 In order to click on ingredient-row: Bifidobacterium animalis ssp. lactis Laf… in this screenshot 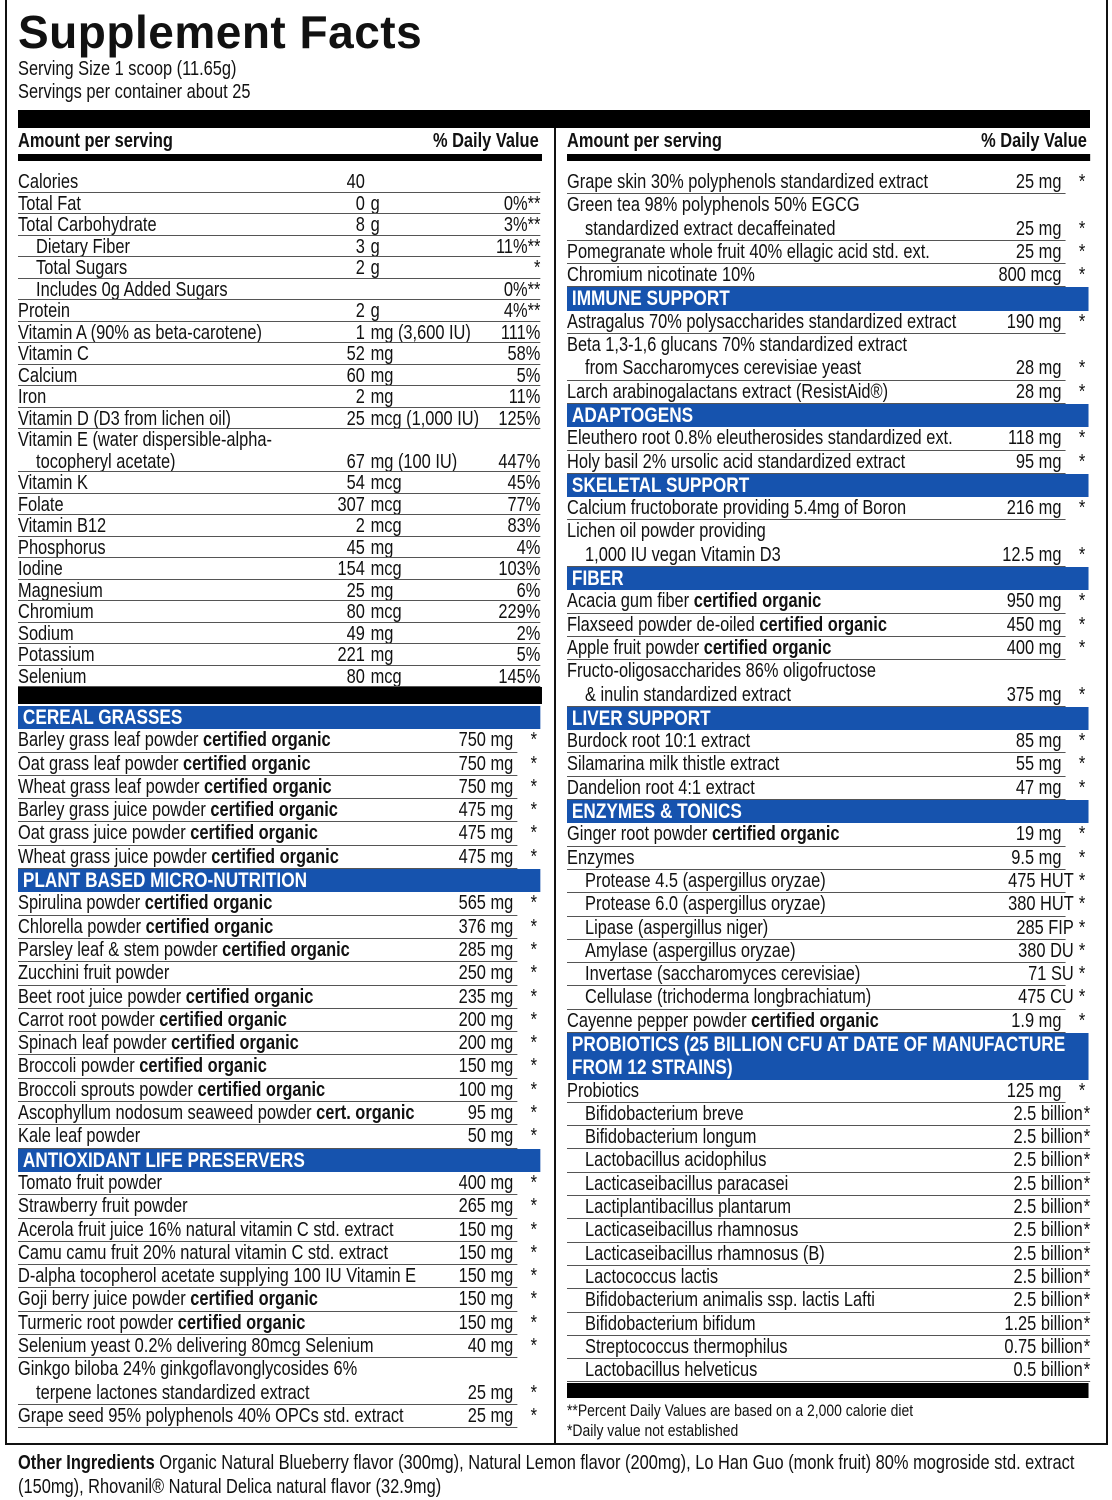, I will do `click(829, 1301)`.